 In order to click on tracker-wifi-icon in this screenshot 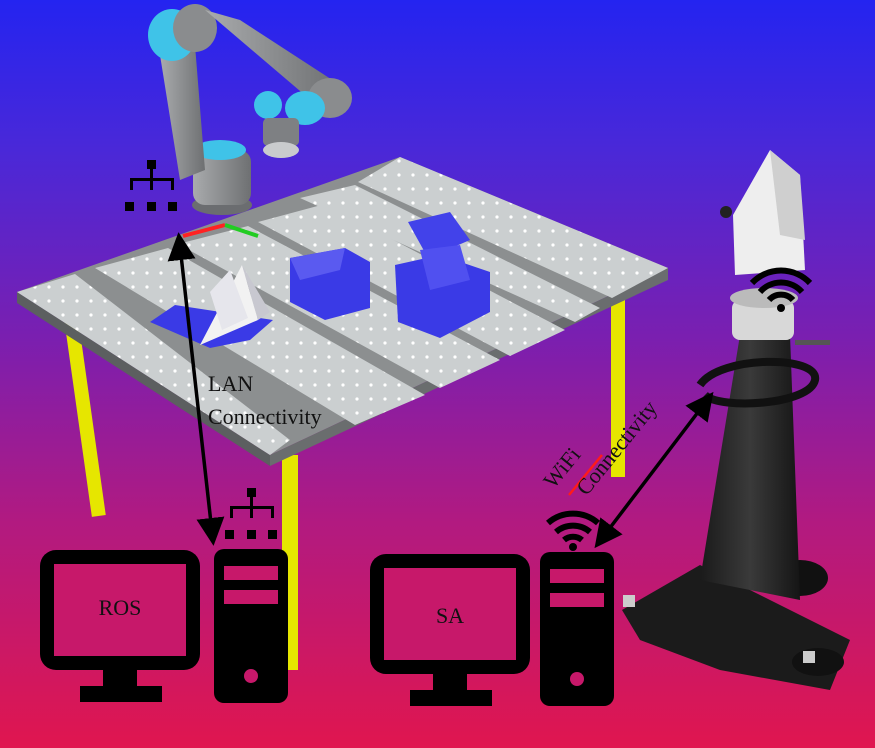, I will do `click(781, 289)`.